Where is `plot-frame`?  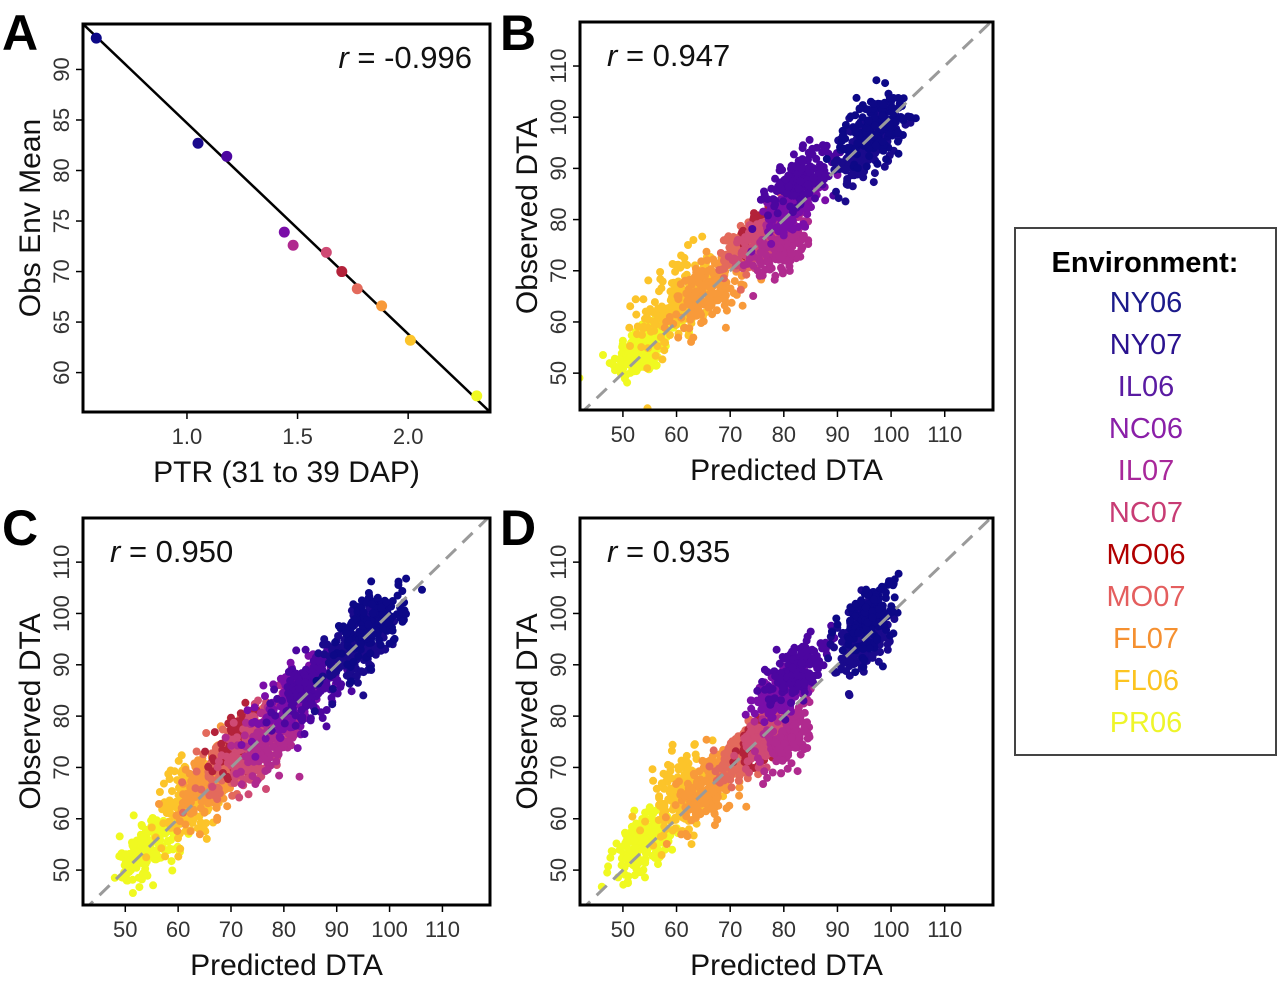 plot-frame is located at coordinates (286, 711).